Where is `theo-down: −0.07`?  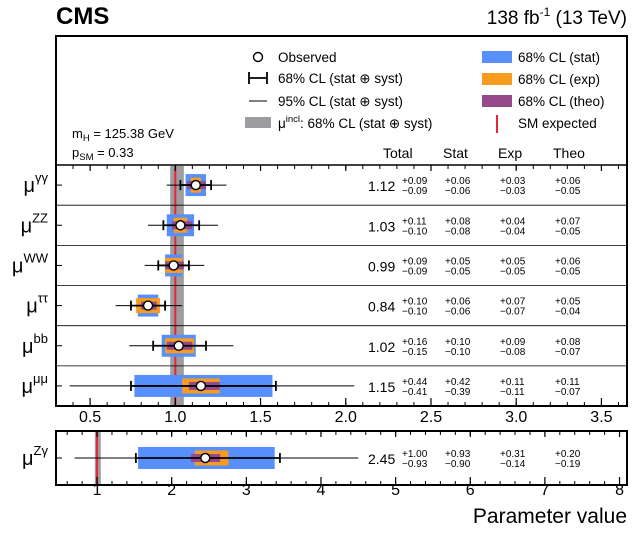
theo-down: −0.07 is located at coordinates (568, 392).